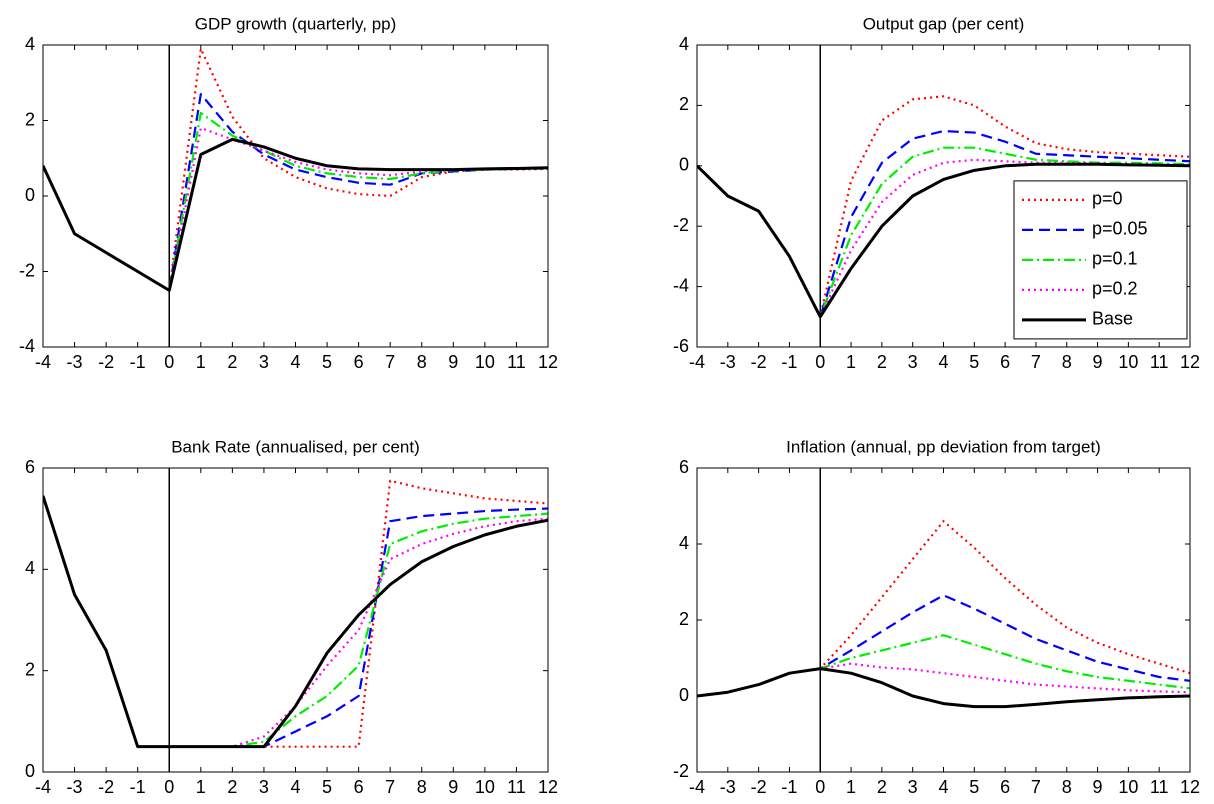 The width and height of the screenshot is (1214, 804). Describe the element at coordinates (1115, 289) in the screenshot. I see `legend-label: p=0.2` at that location.